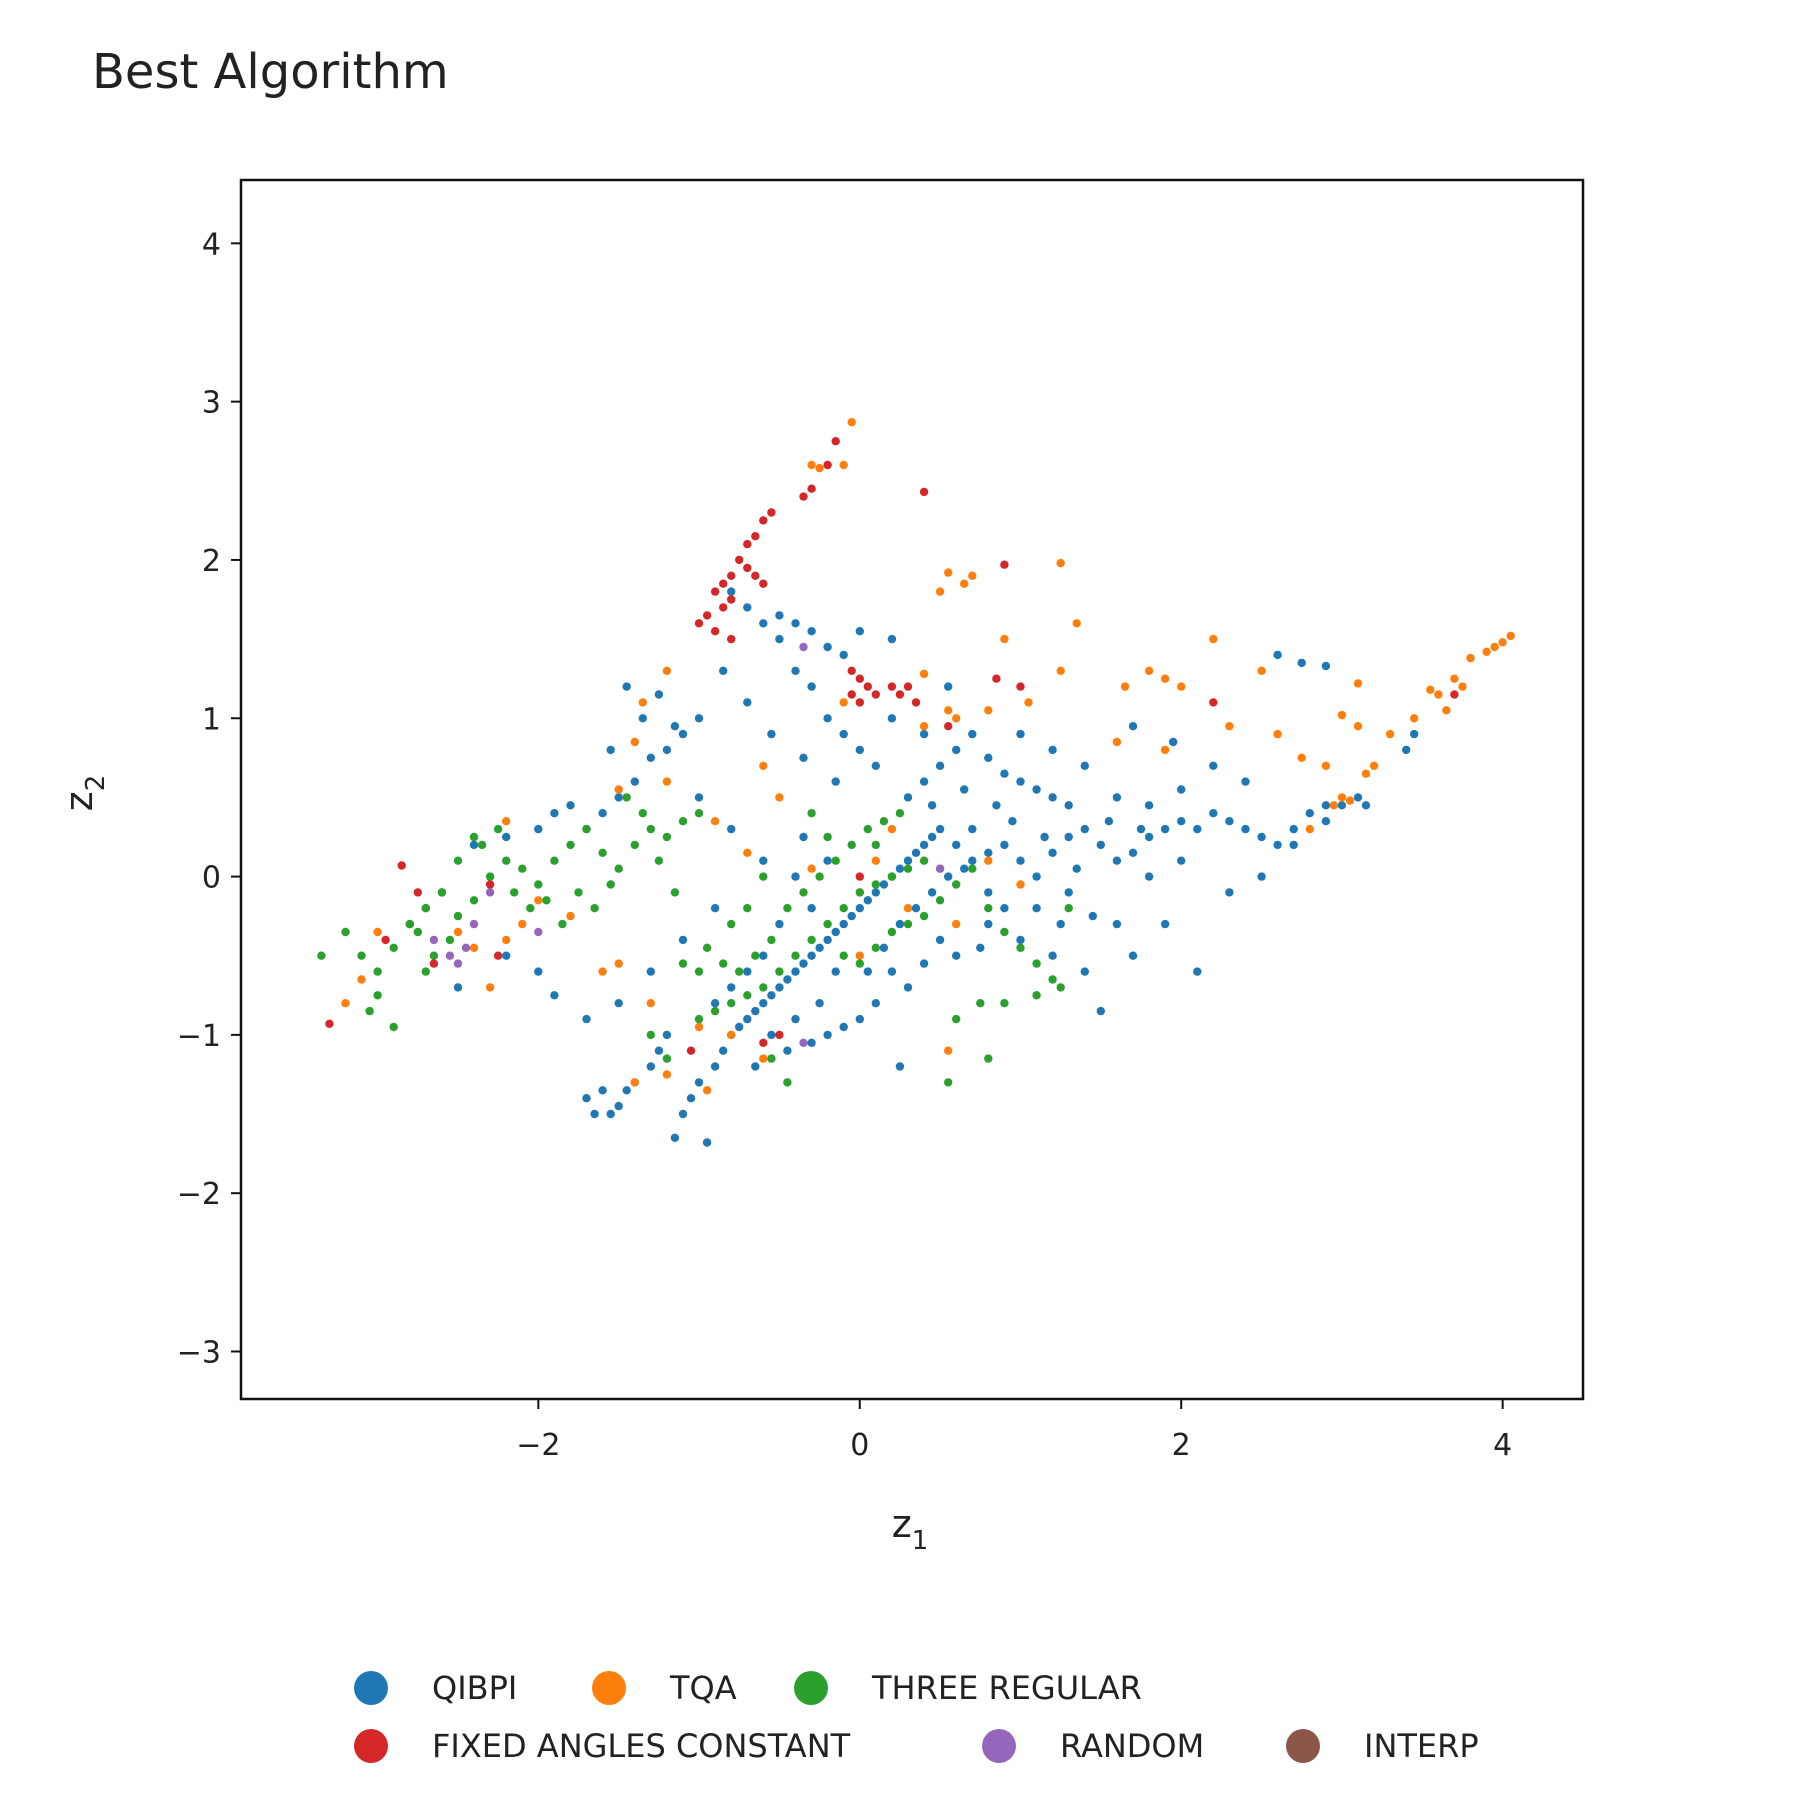 Image resolution: width=1800 pixels, height=1800 pixels. What do you see at coordinates (1093, 1746) in the screenshot?
I see `legend-item-random: RANDOM` at bounding box center [1093, 1746].